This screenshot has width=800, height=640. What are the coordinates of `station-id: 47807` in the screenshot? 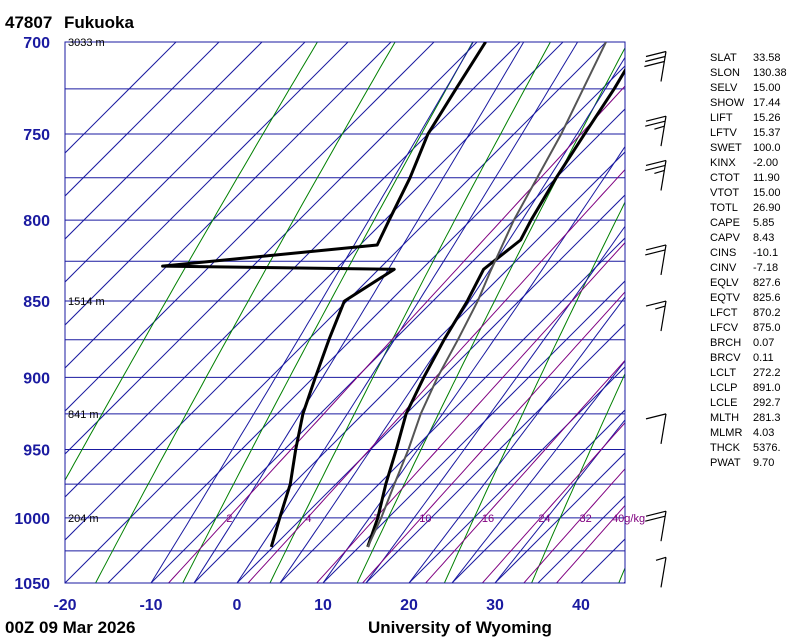 It's located at (28, 22).